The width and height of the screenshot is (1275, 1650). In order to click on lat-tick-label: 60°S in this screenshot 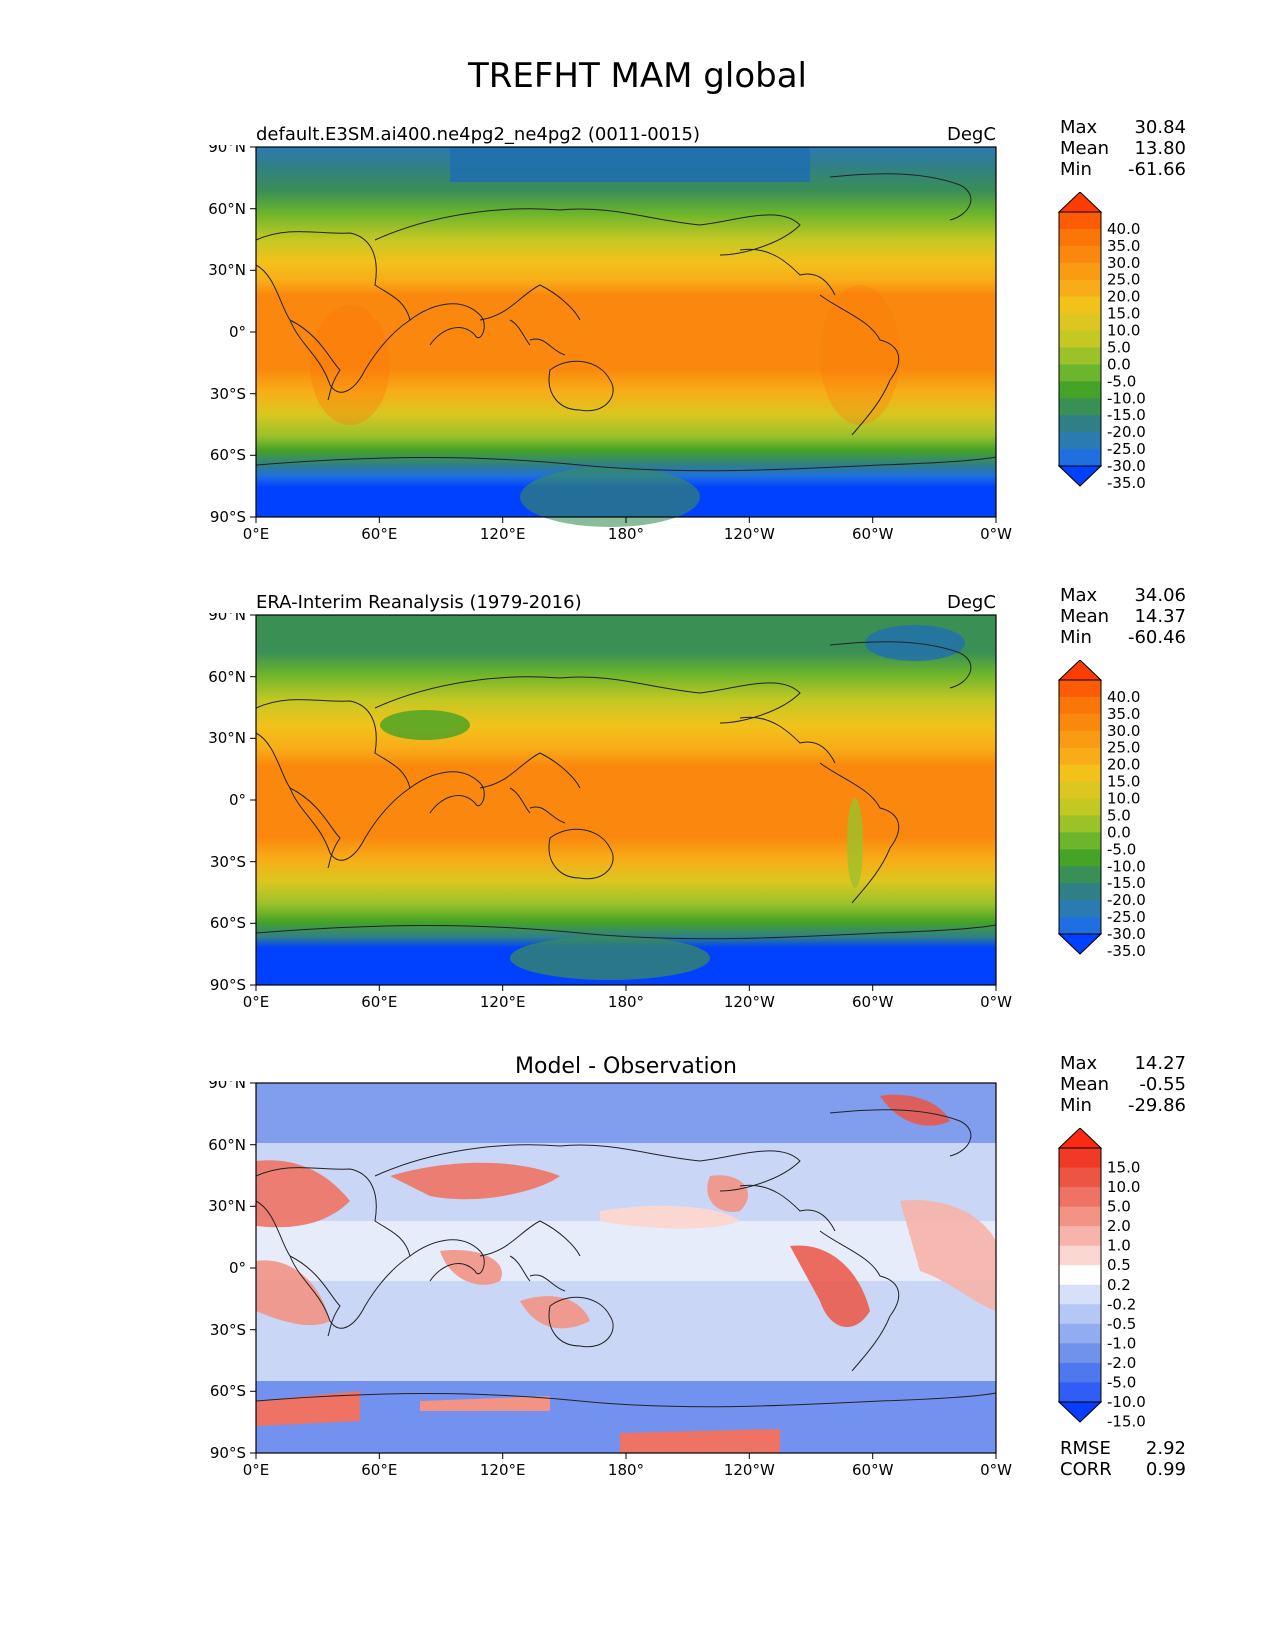, I will do `click(228, 923)`.